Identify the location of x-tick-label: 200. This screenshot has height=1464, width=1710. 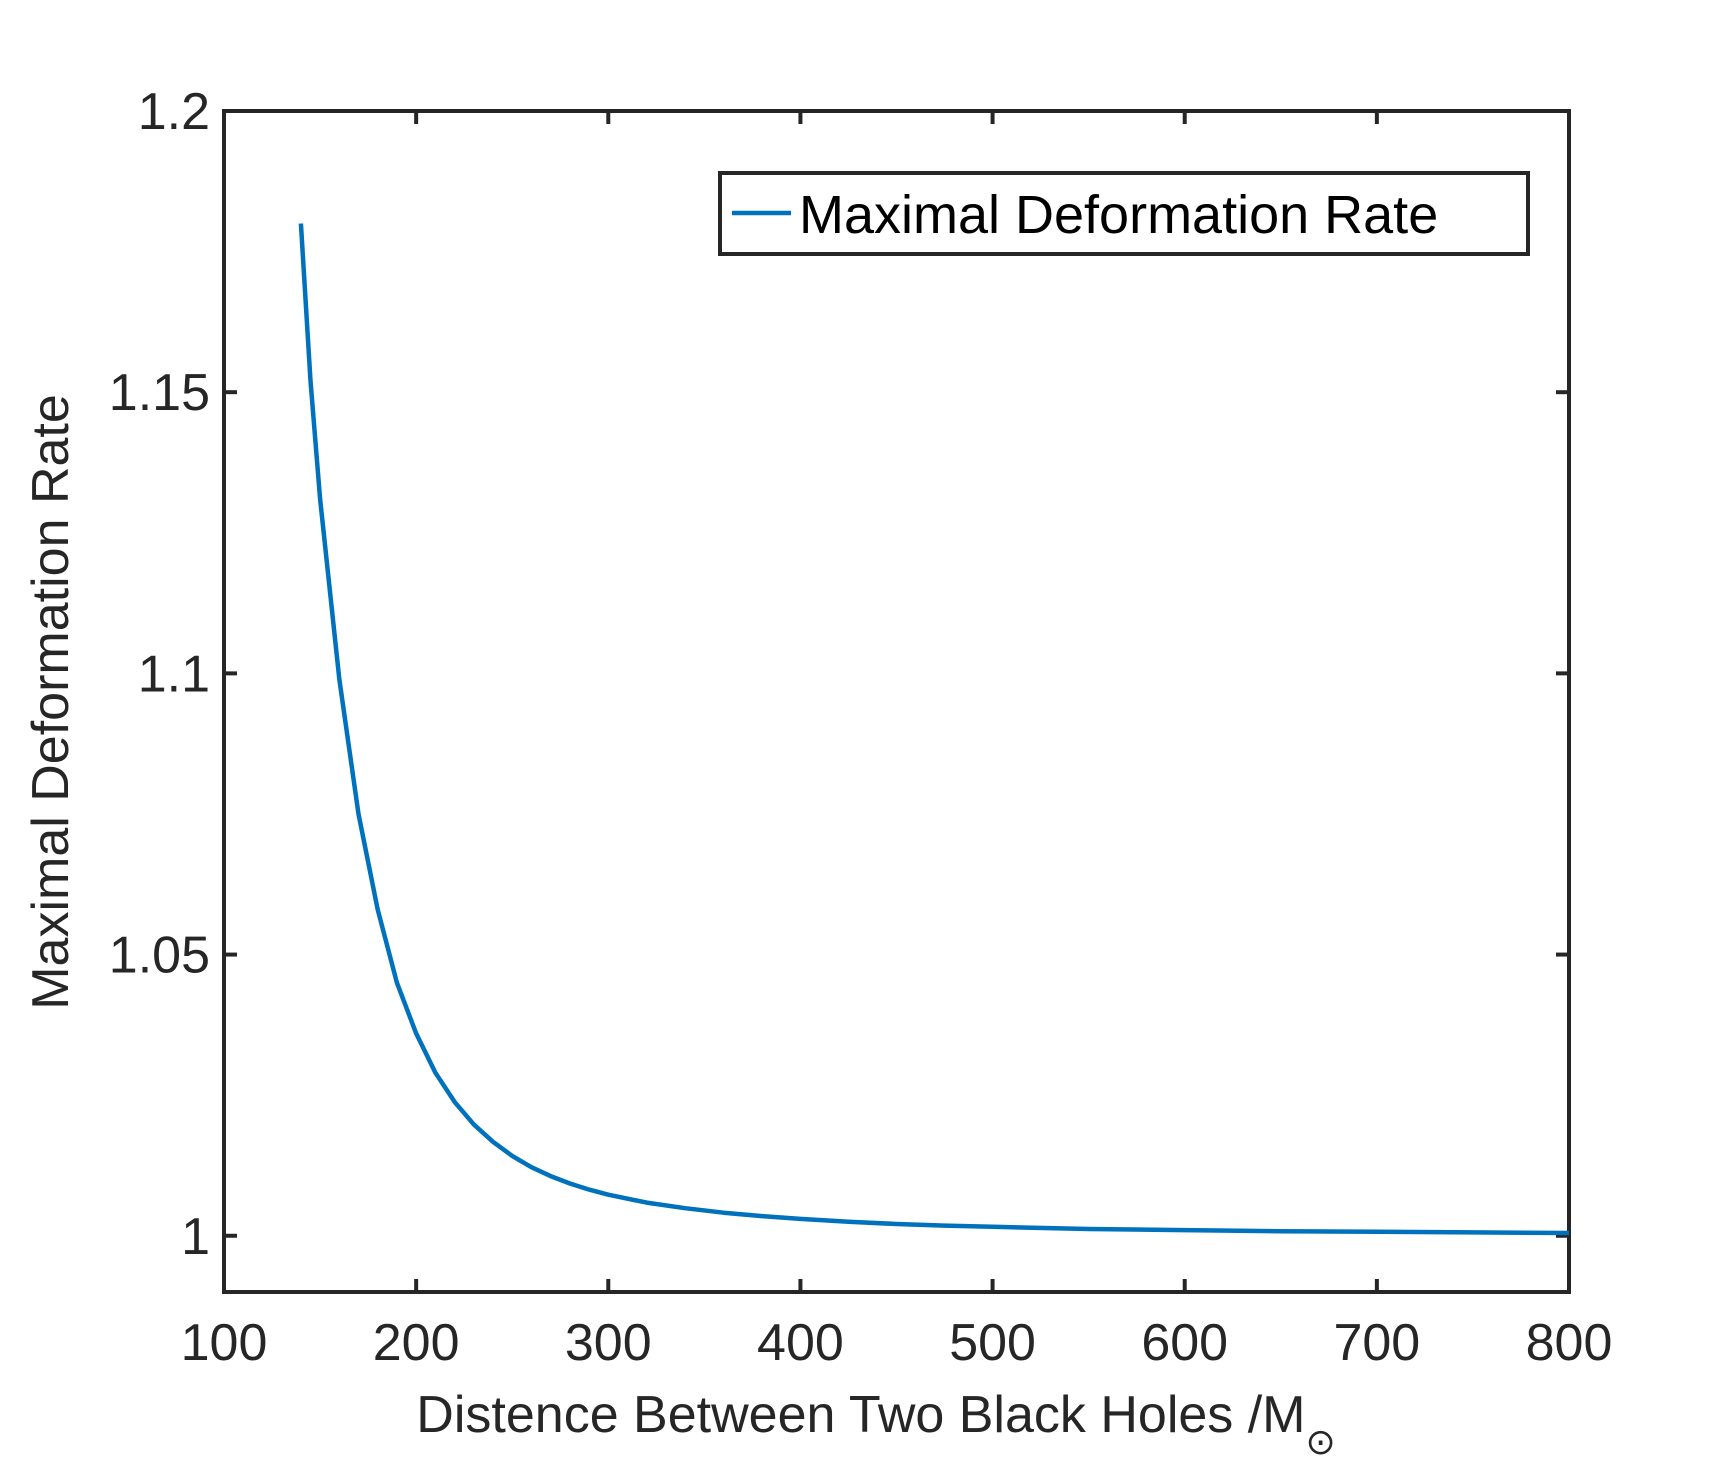
(416, 1343).